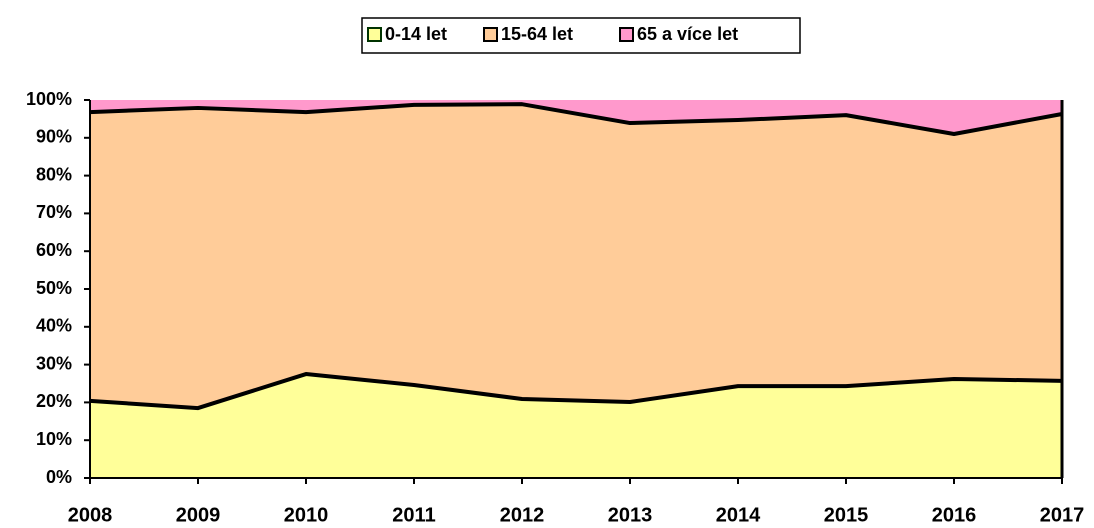  I want to click on y-tick-label: 60%, so click(54, 250).